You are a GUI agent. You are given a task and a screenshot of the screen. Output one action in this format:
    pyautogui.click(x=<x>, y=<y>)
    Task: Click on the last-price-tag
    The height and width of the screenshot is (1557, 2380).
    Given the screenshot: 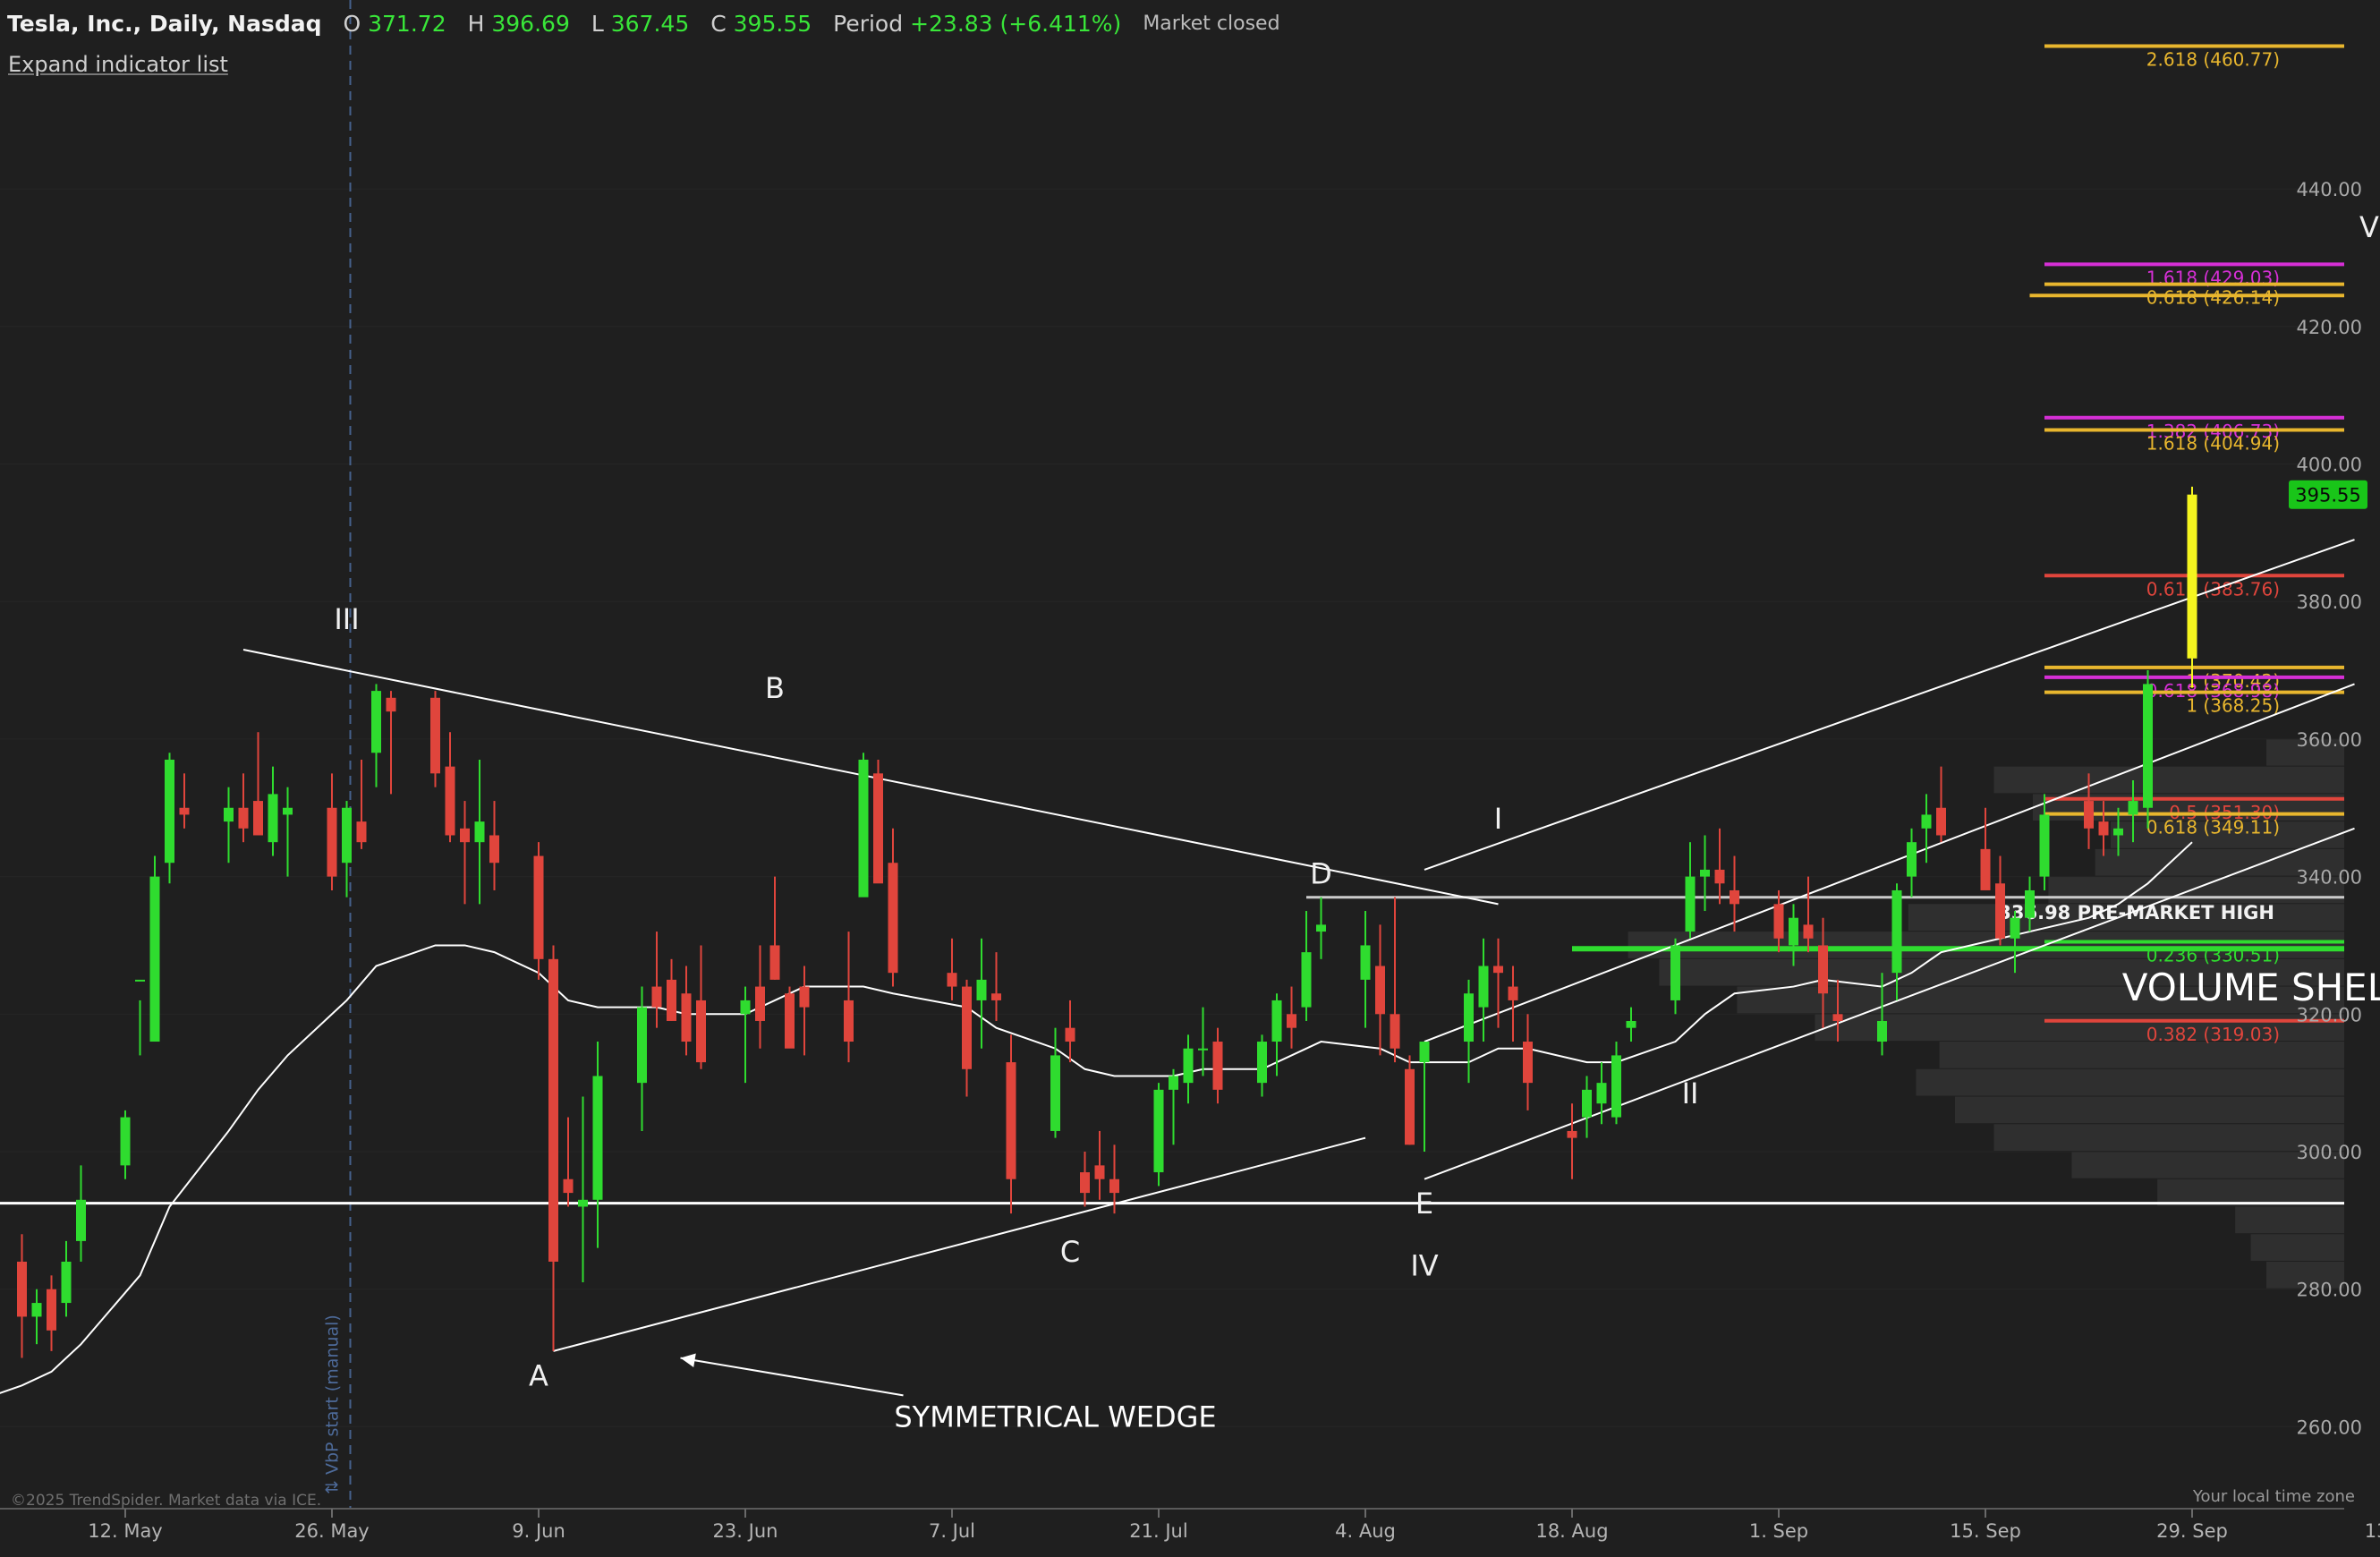 What is the action you would take?
    pyautogui.click(x=2328, y=494)
    